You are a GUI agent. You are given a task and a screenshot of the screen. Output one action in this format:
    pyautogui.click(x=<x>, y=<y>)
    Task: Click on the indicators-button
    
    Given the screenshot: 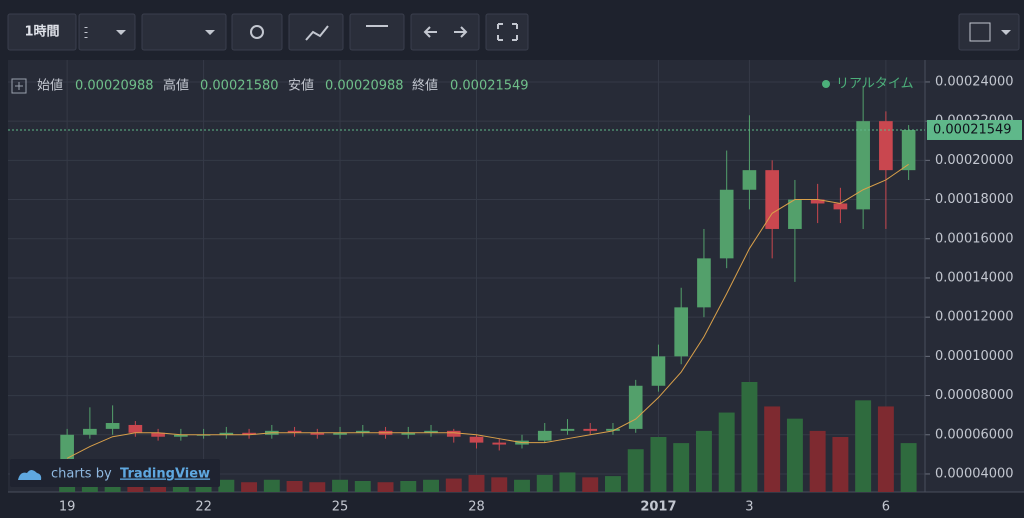 What is the action you would take?
    pyautogui.click(x=316, y=32)
    